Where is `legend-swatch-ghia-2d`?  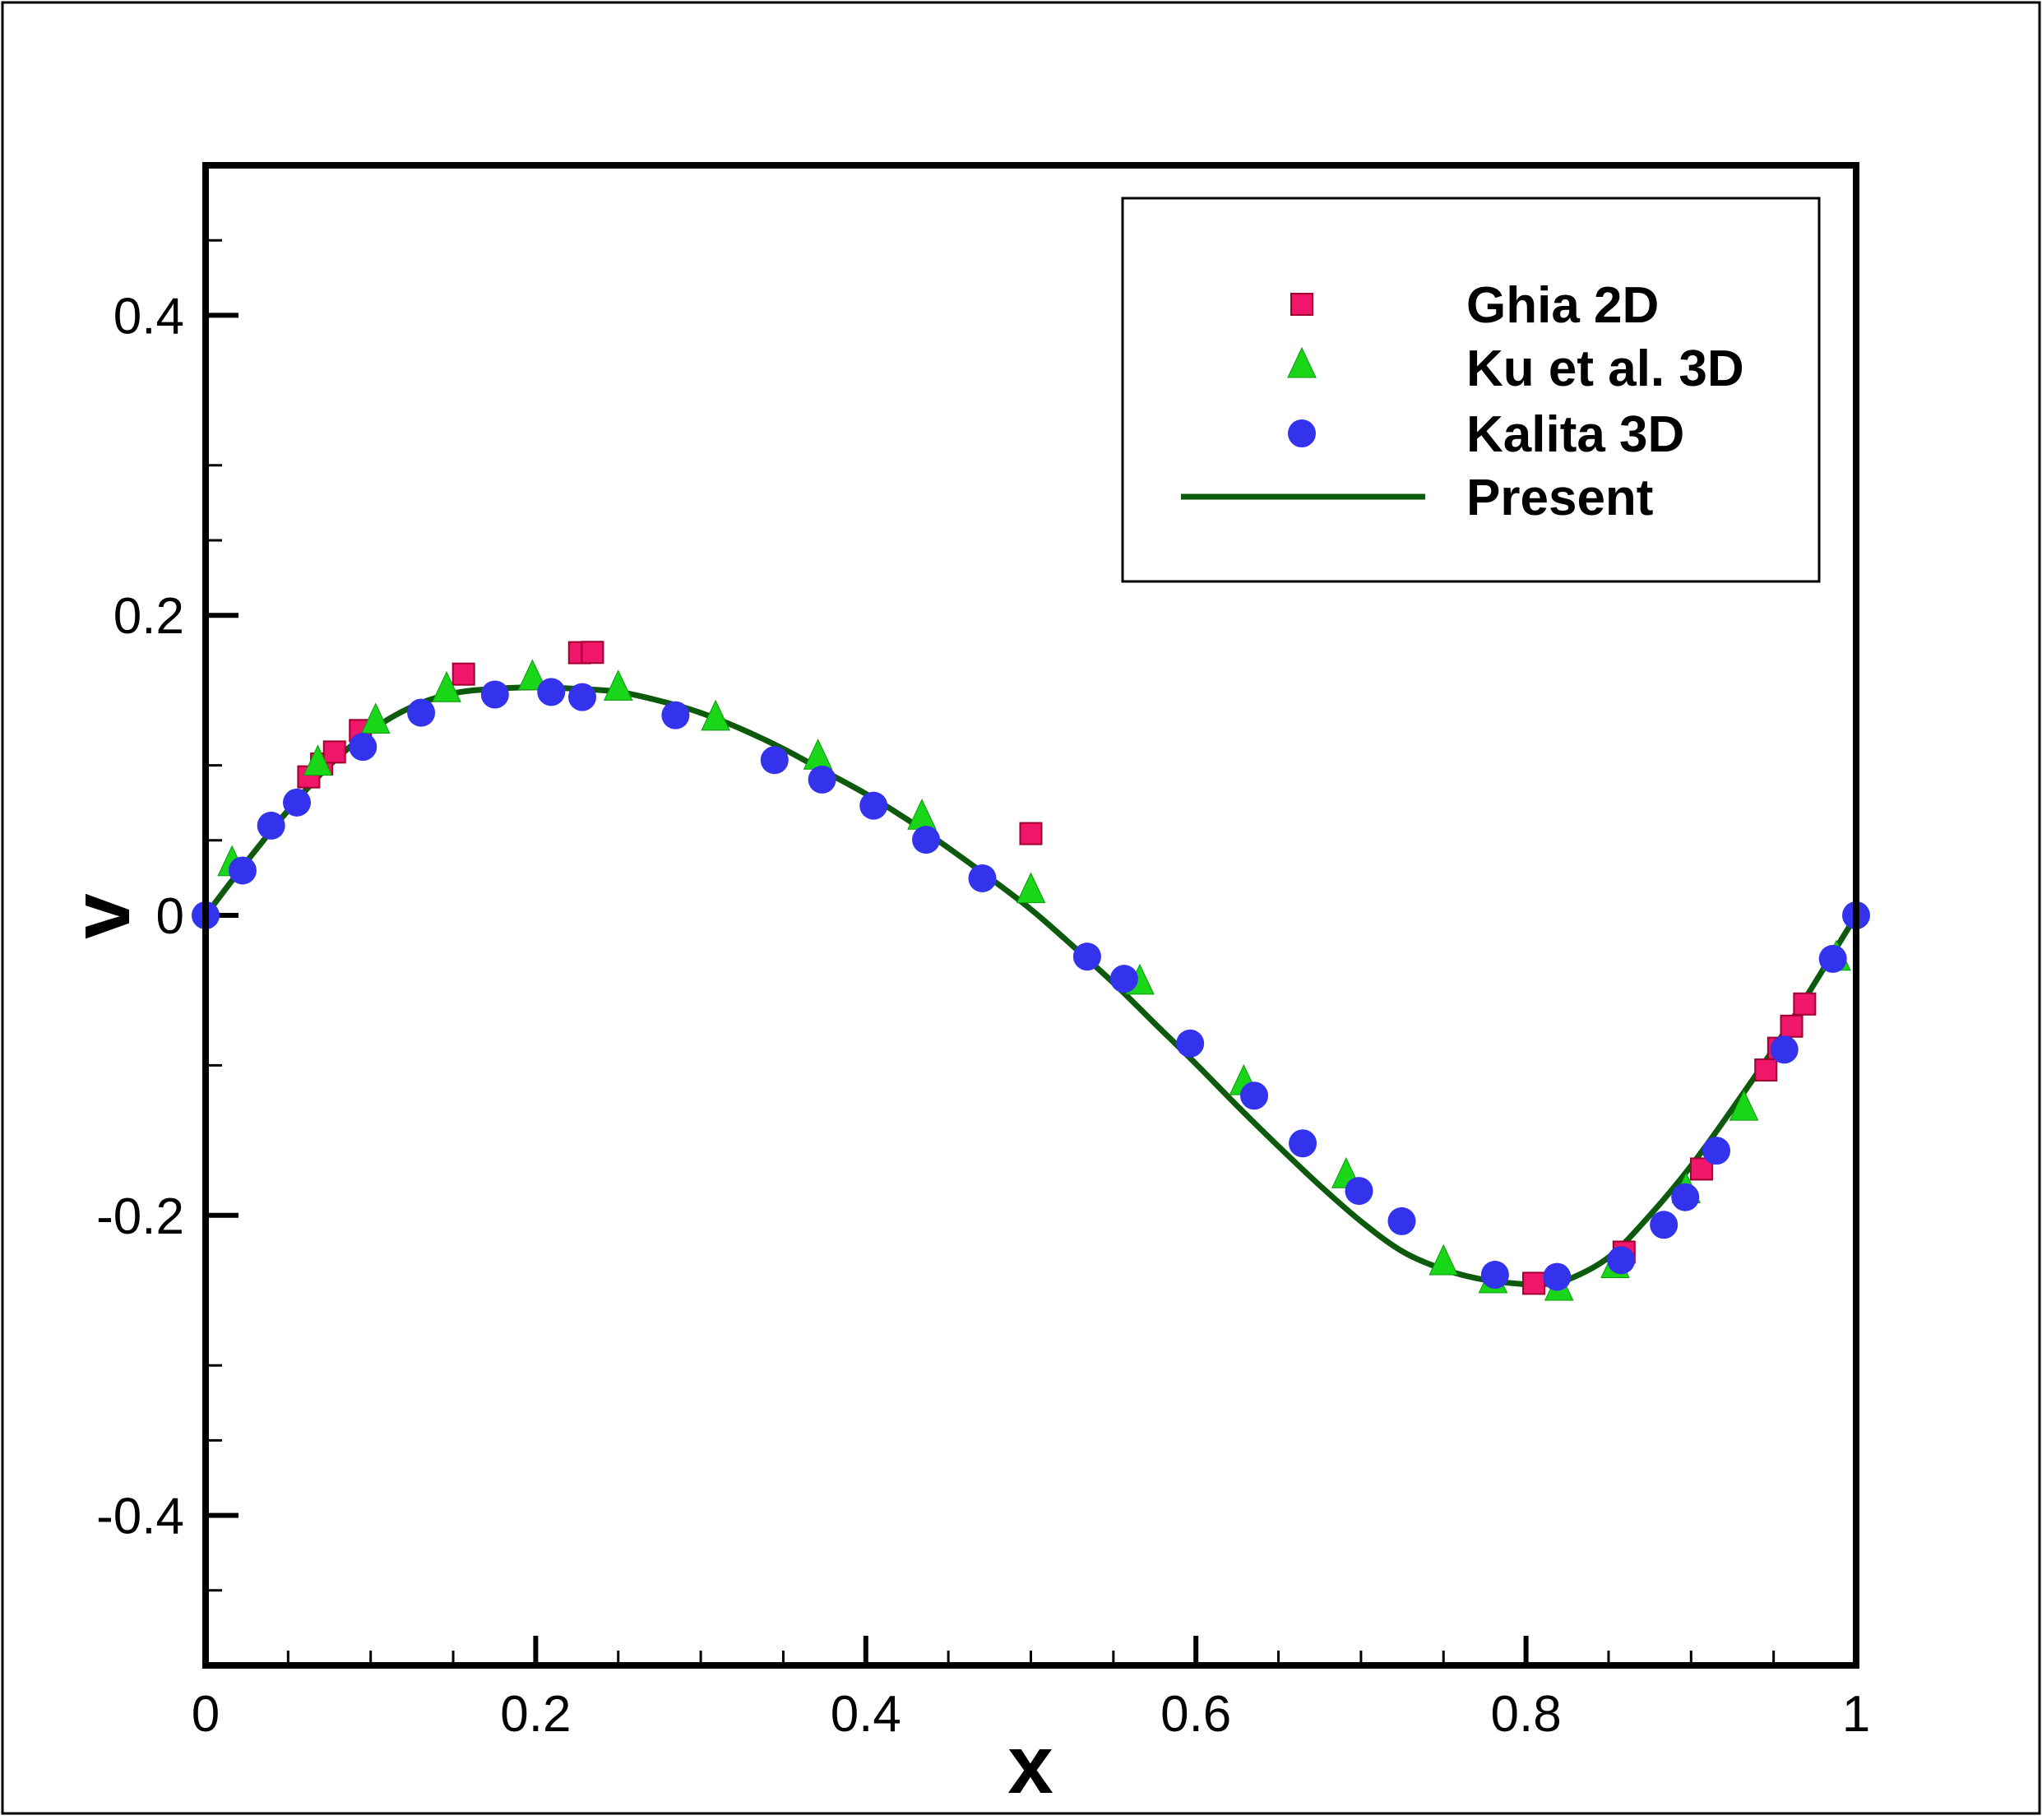
legend-swatch-ghia-2d is located at coordinates (1301, 304).